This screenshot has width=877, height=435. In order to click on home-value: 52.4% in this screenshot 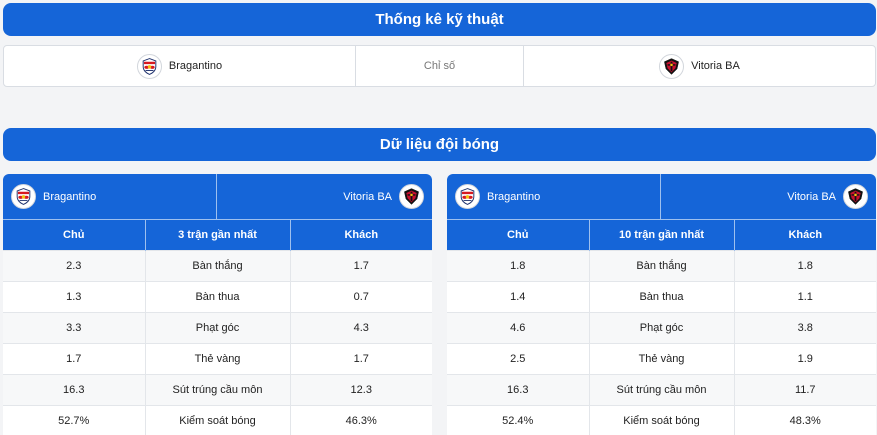, I will do `click(518, 420)`.